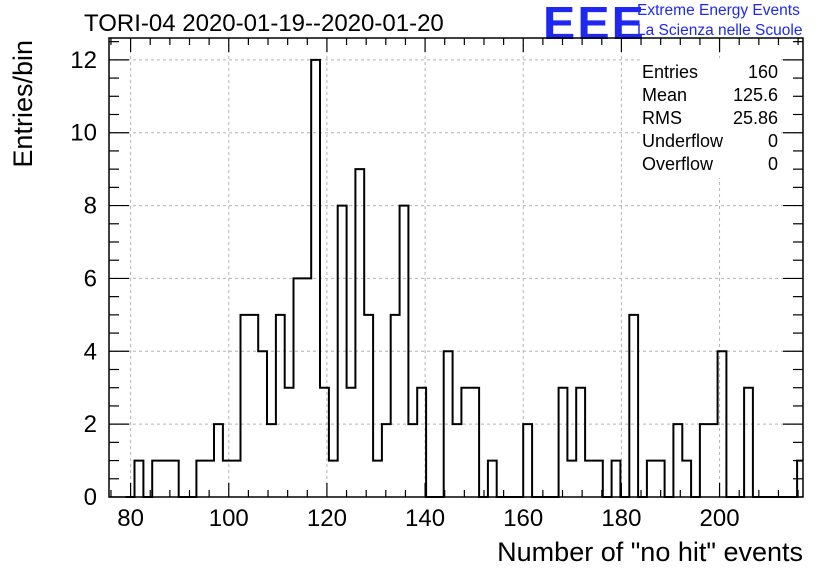 The image size is (836, 572). Describe the element at coordinates (229, 518) in the screenshot. I see `x-tick-label: 100` at that location.